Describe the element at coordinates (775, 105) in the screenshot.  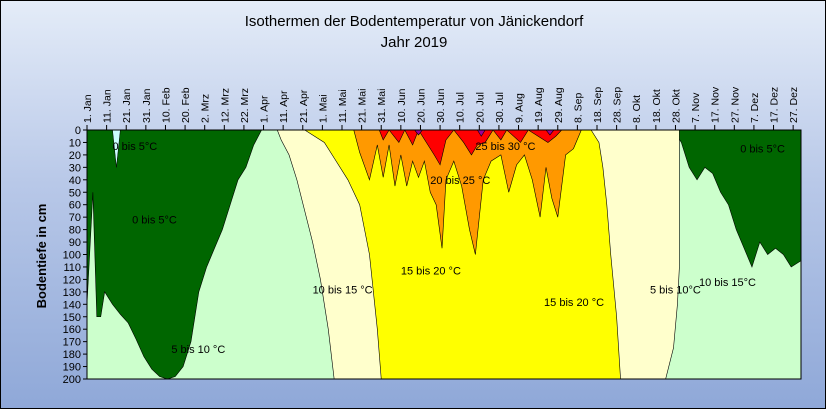
I see `x-tick-label: 17. Dez` at that location.